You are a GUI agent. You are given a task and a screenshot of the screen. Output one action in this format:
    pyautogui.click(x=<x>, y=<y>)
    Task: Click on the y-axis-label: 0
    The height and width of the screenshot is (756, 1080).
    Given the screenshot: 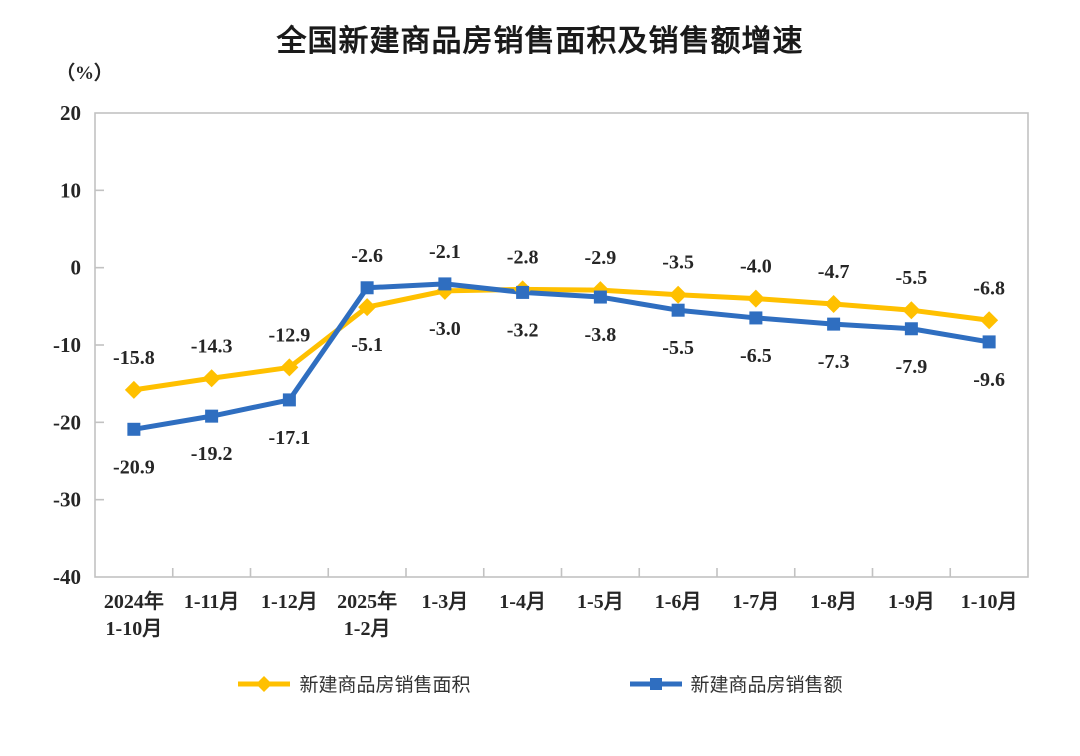 What is the action you would take?
    pyautogui.click(x=76, y=268)
    